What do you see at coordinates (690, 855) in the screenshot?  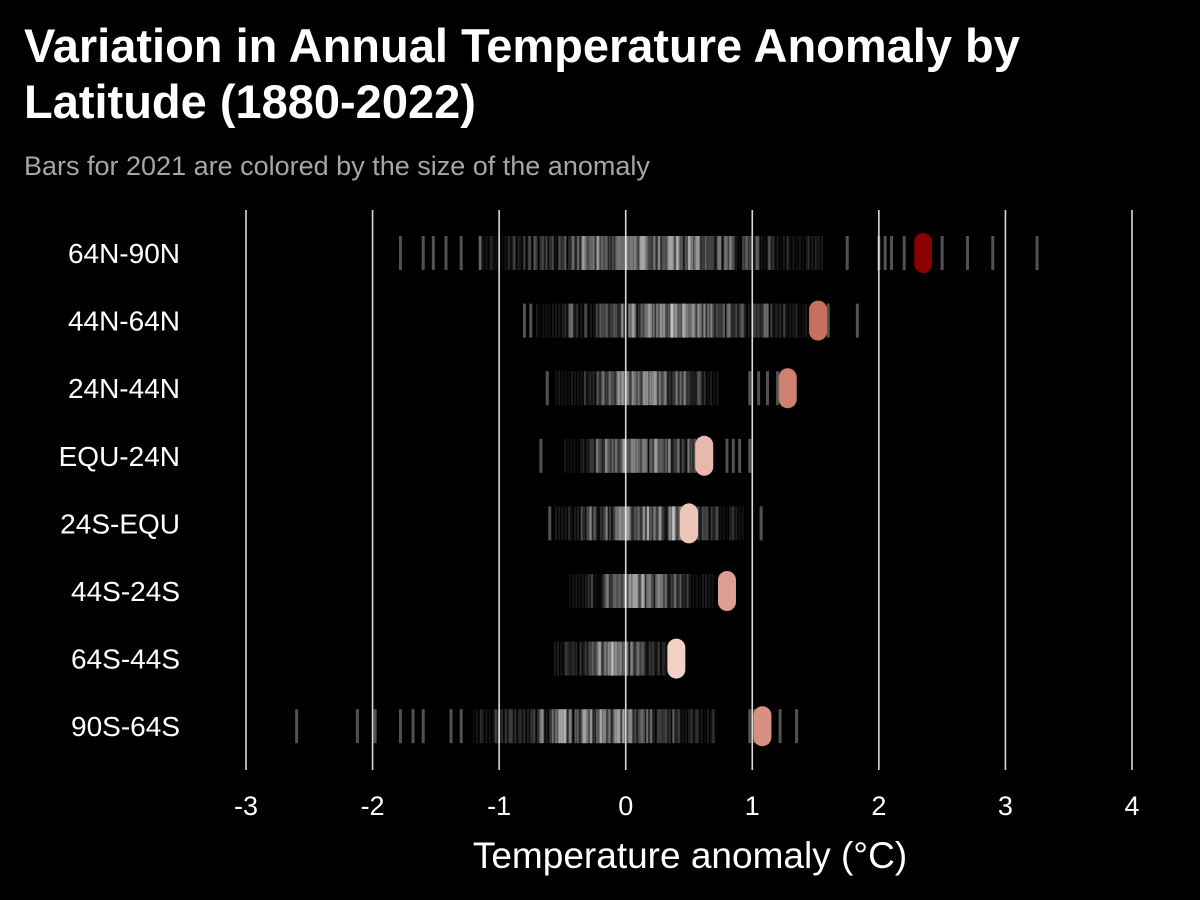 I see `x-axis-title: Temperature anomaly (°C)` at bounding box center [690, 855].